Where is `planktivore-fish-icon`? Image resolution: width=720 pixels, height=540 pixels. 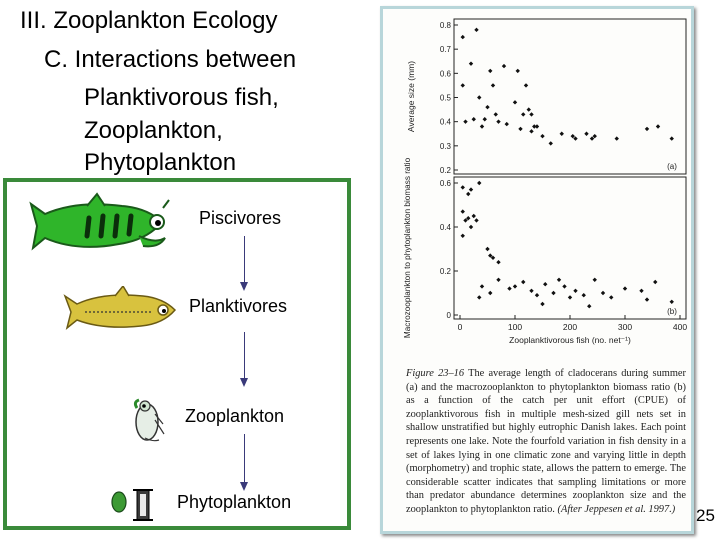 planktivore-fish-icon is located at coordinates (120, 308).